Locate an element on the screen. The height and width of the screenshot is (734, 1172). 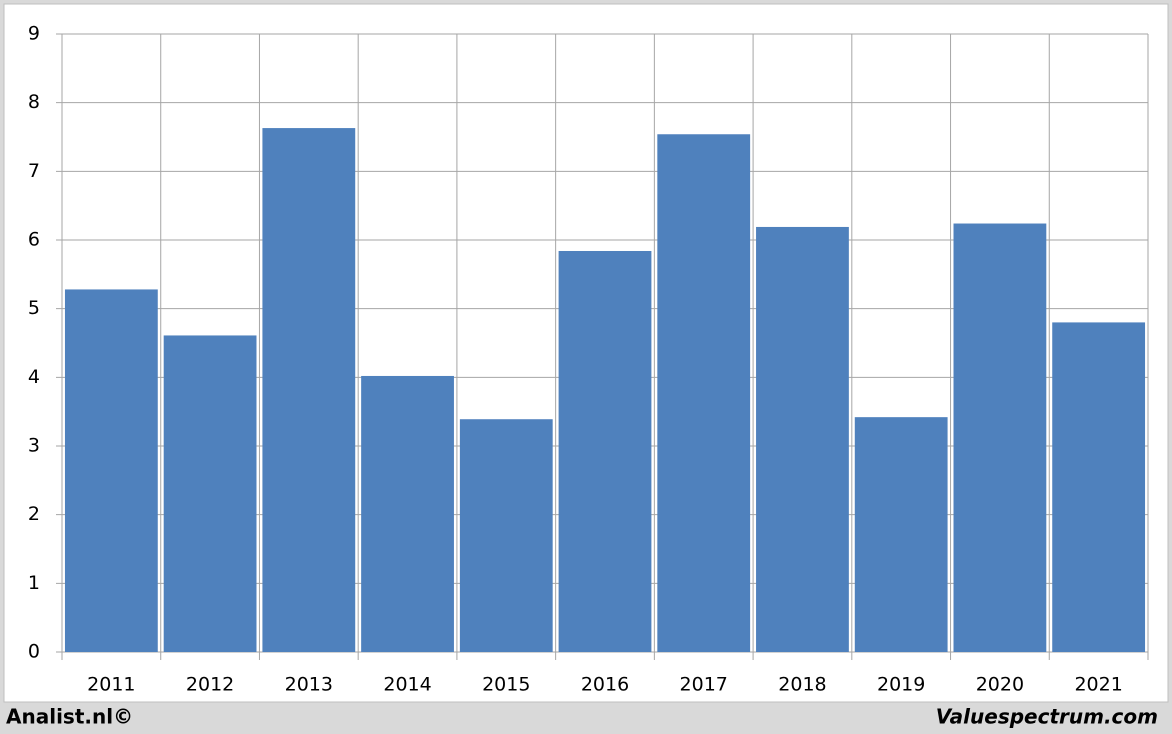
y-tick-label: 7 is located at coordinates (34, 171).